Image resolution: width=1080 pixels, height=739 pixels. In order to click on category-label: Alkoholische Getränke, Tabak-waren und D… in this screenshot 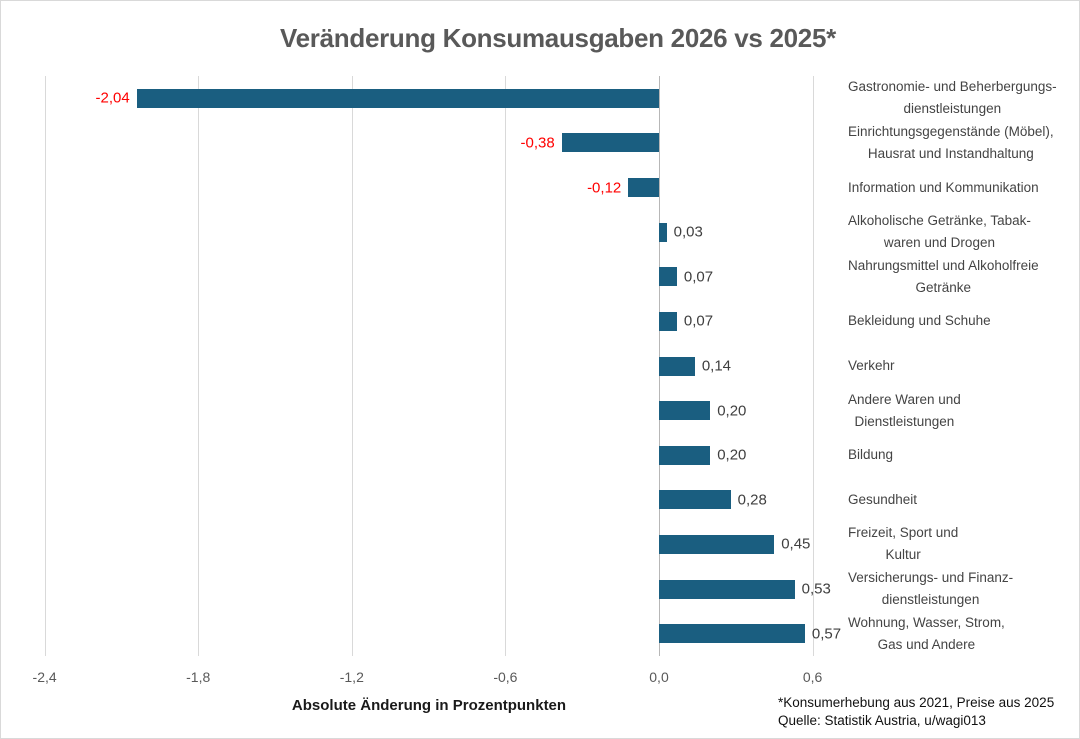, I will do `click(939, 232)`.